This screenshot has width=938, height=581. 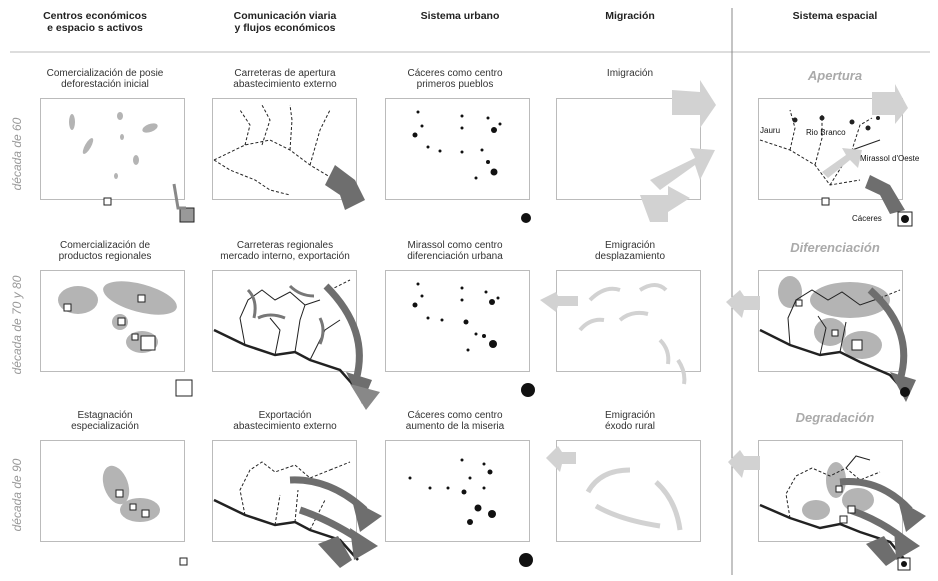 I want to click on r1c5-roads, so click(x=820, y=147).